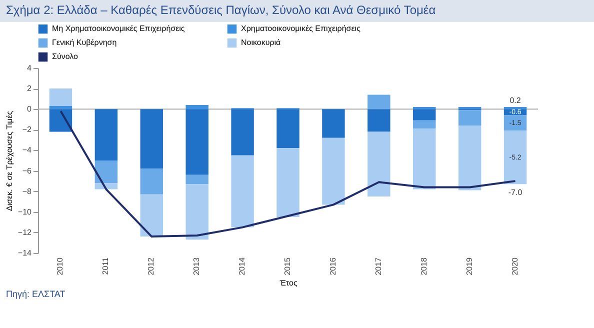 Image resolution: width=594 pixels, height=328 pixels. I want to click on x-tick-label: 2017, so click(378, 266).